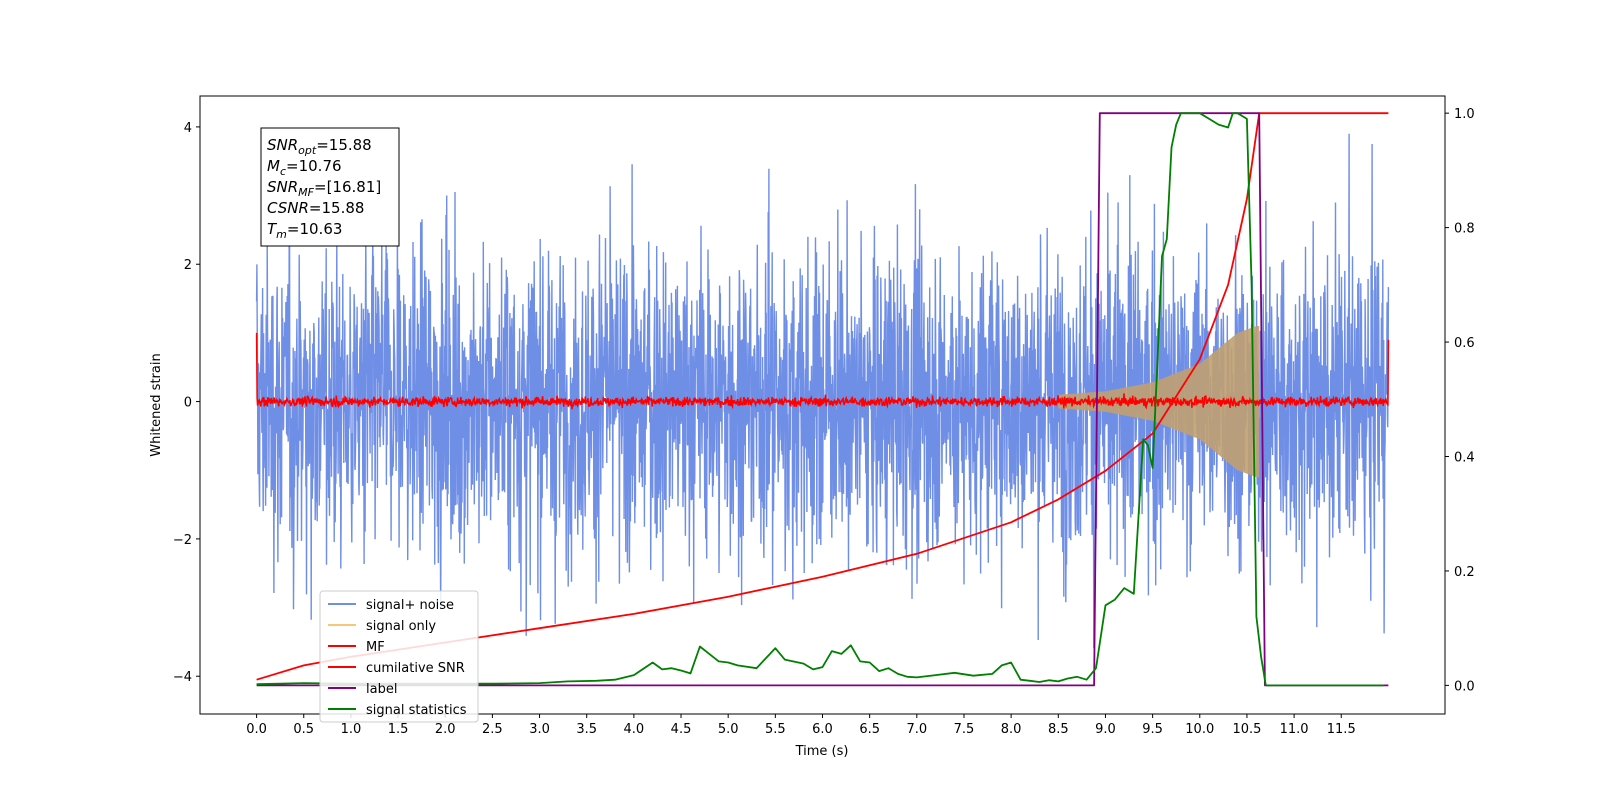 This screenshot has width=1600, height=800. What do you see at coordinates (398, 729) in the screenshot?
I see `x-tick-label: 1.5` at bounding box center [398, 729].